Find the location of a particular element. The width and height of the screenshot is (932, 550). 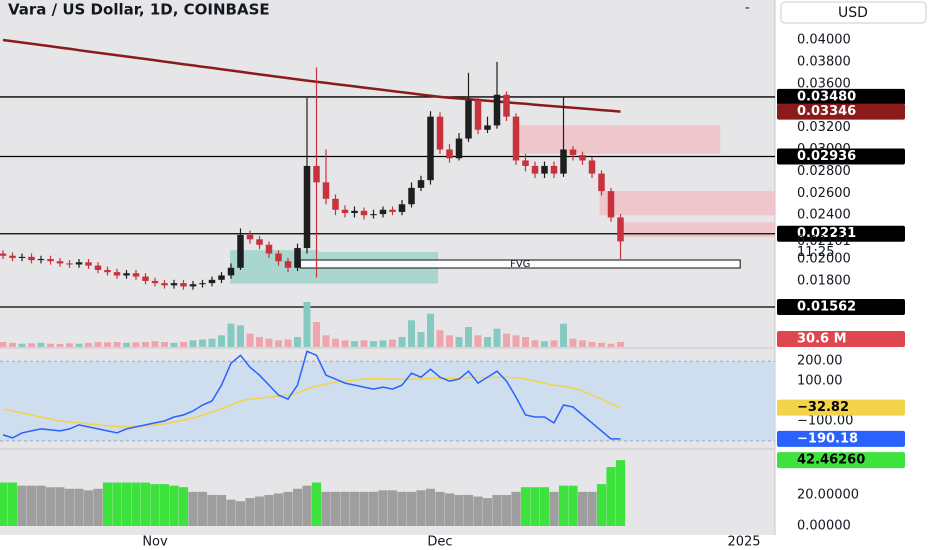

last-price-label: 0.02161 is located at coordinates (824, 241).